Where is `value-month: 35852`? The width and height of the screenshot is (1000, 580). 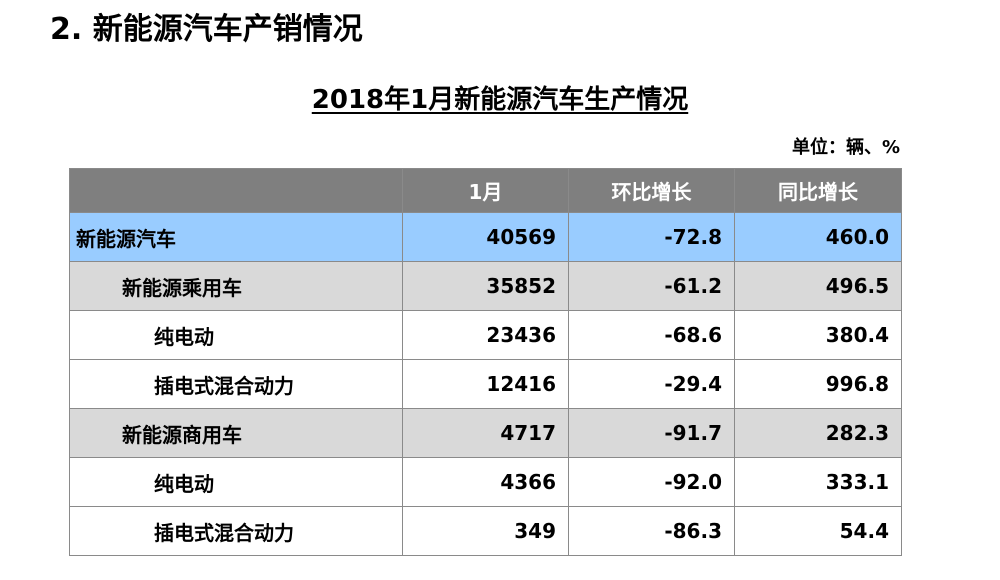
value-month: 35852 is located at coordinates (485, 286).